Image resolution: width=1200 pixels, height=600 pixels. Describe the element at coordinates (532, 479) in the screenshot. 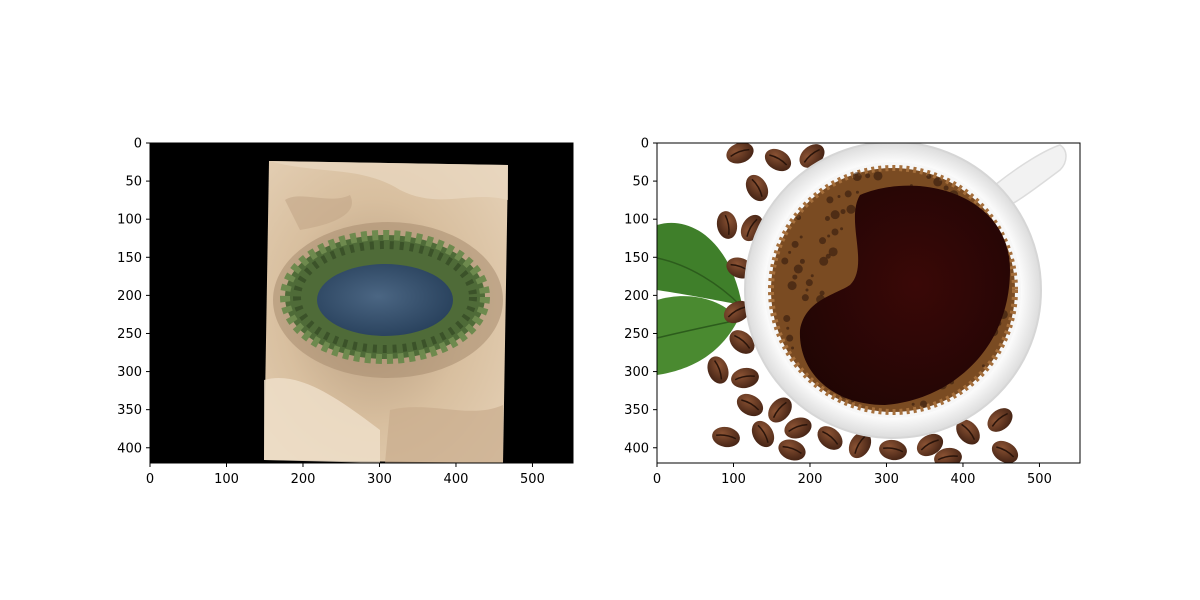

I see `left-x-tick-label: 500` at that location.